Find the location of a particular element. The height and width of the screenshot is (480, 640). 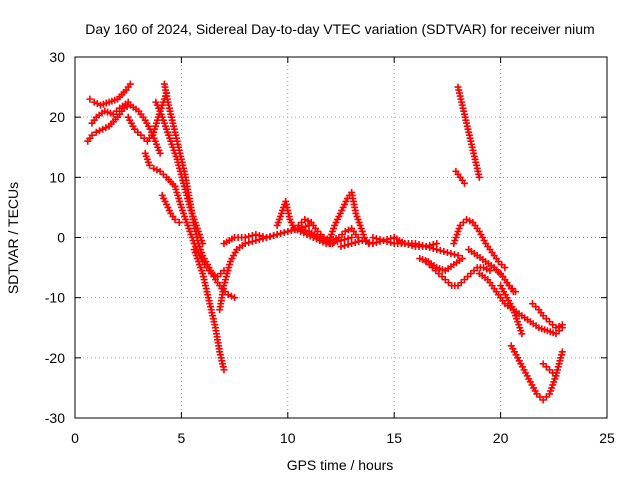

y-tick-label: -30 is located at coordinates (55, 418).